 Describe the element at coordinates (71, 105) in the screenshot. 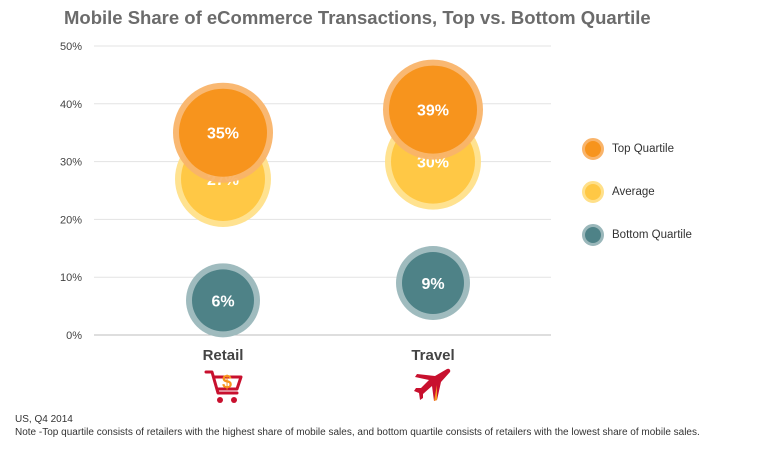

I see `y-tick-label: 40%` at that location.